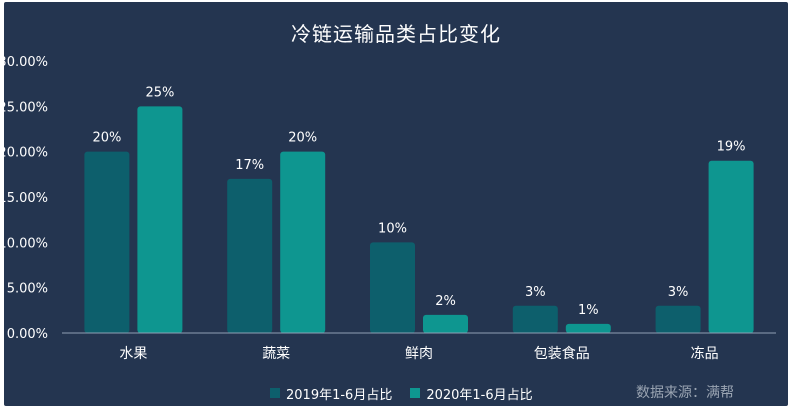 This screenshot has height=416, width=800. I want to click on y-tick-label: 15.00%, so click(26, 198).